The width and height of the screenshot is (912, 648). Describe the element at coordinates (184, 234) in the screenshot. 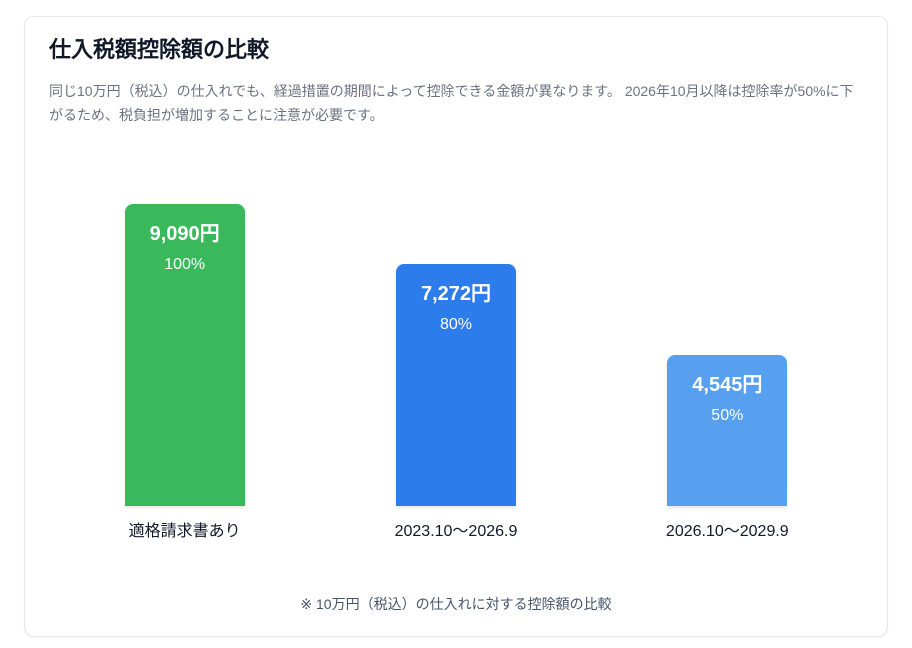

I see `bar-value-label: 9,090円` at that location.